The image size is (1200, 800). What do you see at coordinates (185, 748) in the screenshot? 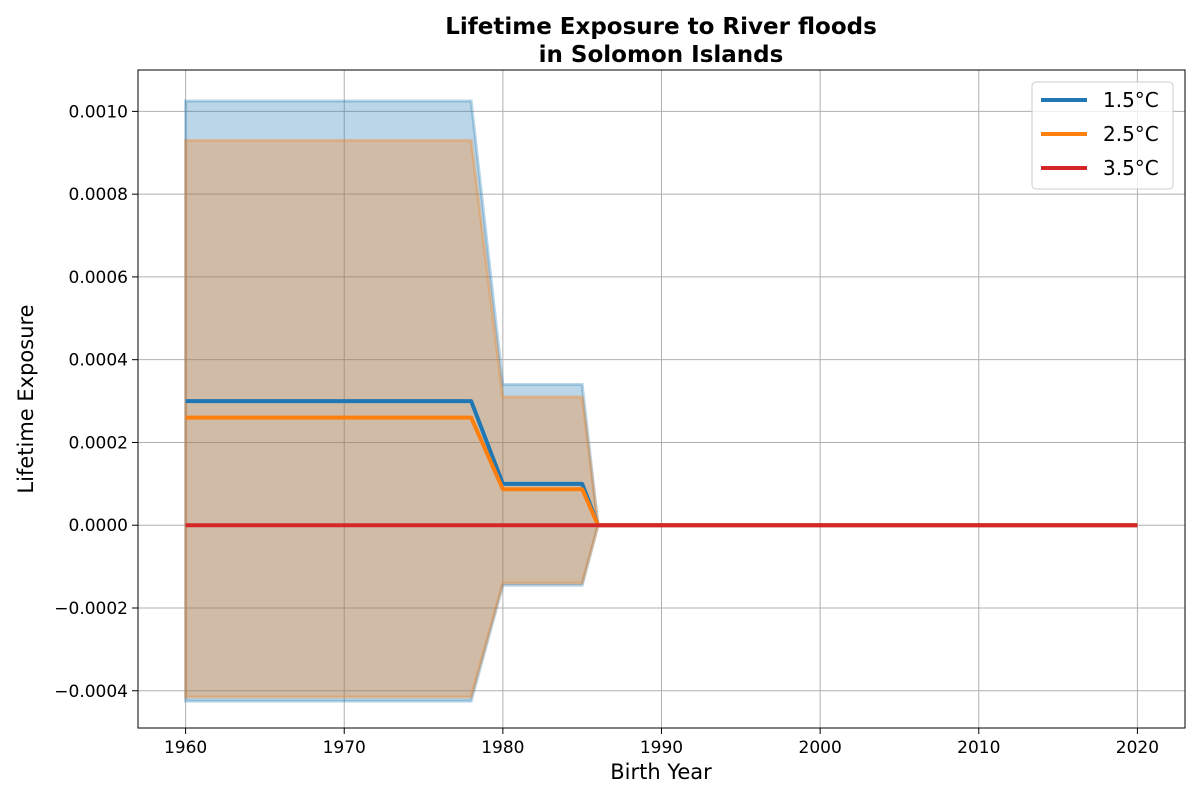
I see `x-tick-label: 1960` at bounding box center [185, 748].